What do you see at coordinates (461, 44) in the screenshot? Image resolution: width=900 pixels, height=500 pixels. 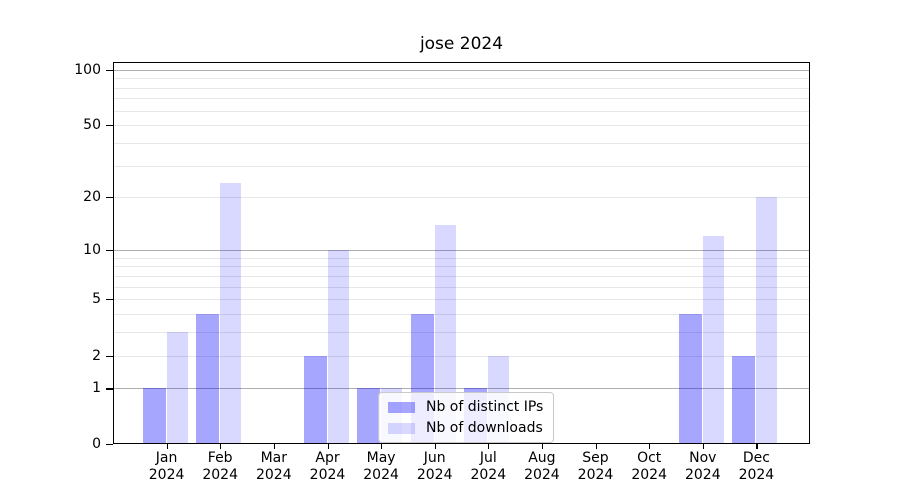 I see `chart-title: jose 2024` at bounding box center [461, 44].